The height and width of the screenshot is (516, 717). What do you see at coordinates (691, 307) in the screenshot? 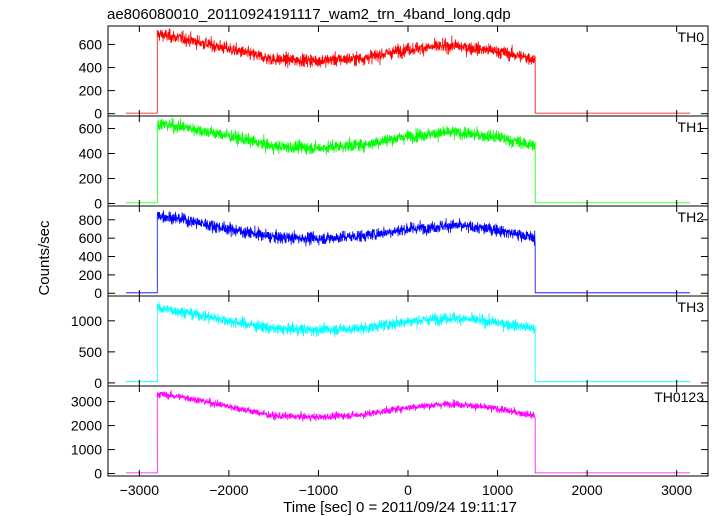
I see `series-th3-label: TH3` at bounding box center [691, 307].